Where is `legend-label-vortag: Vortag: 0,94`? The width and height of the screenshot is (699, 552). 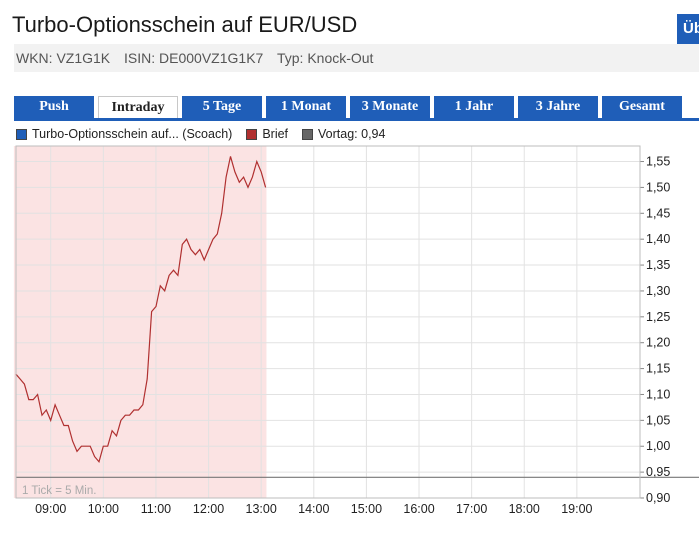
legend-label-vortag: Vortag: 0,94 is located at coordinates (352, 134).